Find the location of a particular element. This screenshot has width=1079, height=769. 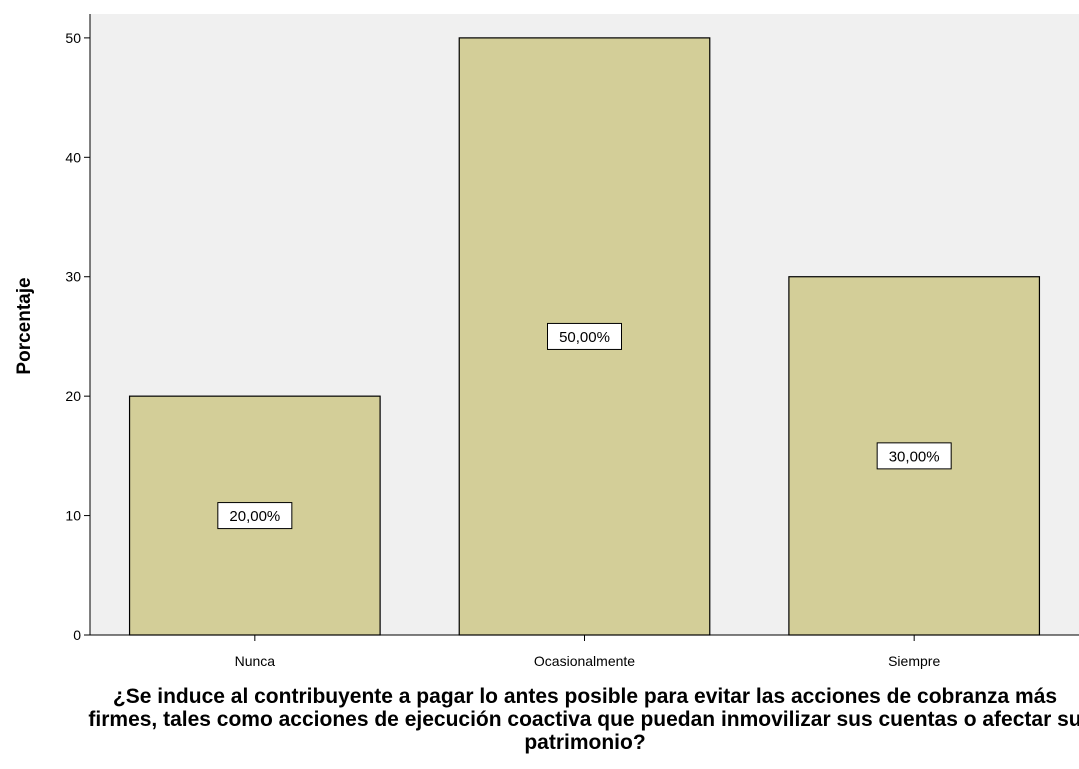

data-label: 30,00% is located at coordinates (914, 456).